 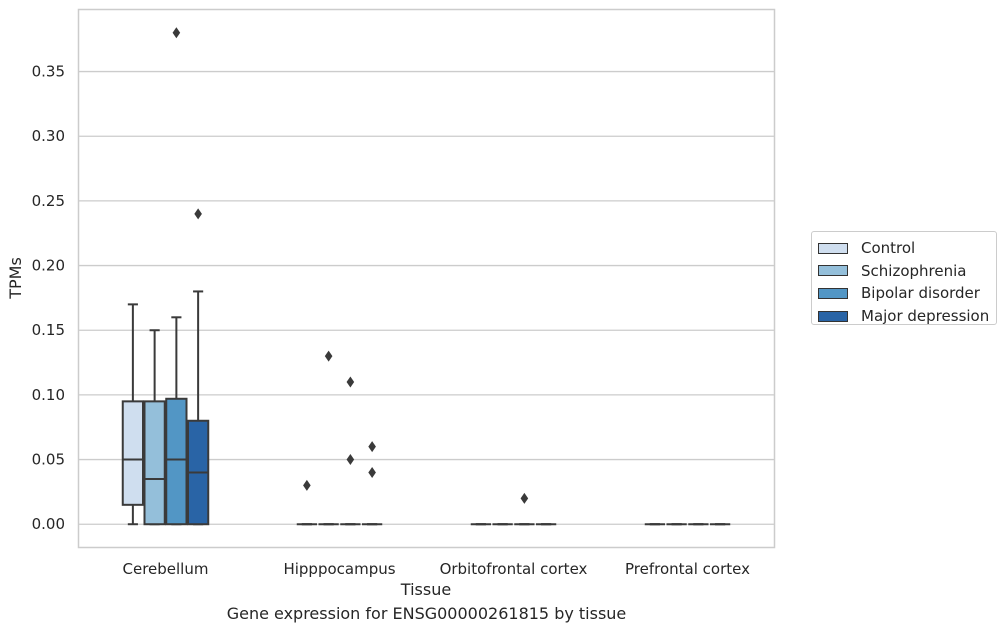 I want to click on y-tick-label: 0.20, so click(x=48, y=266).